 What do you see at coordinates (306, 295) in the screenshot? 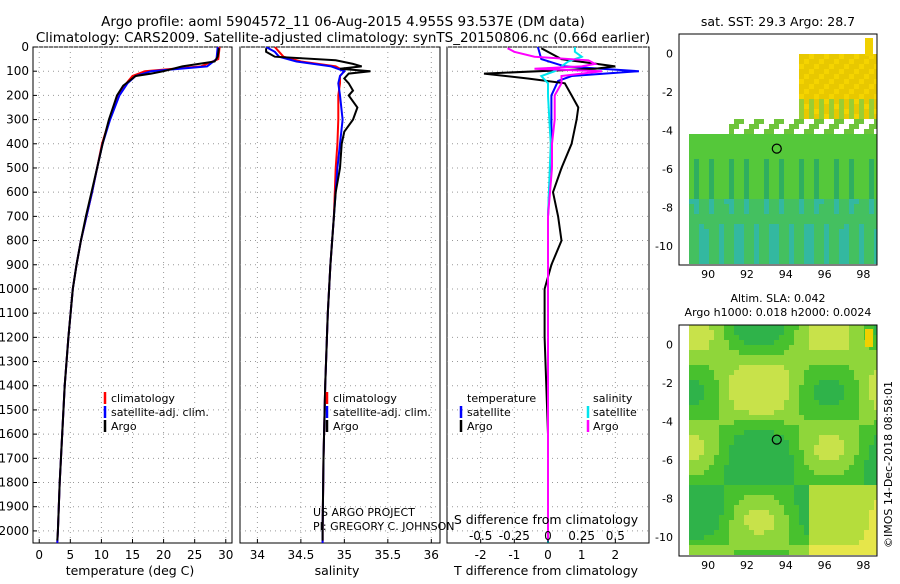
I see `series-satellite-adj-clim-` at bounding box center [306, 295].